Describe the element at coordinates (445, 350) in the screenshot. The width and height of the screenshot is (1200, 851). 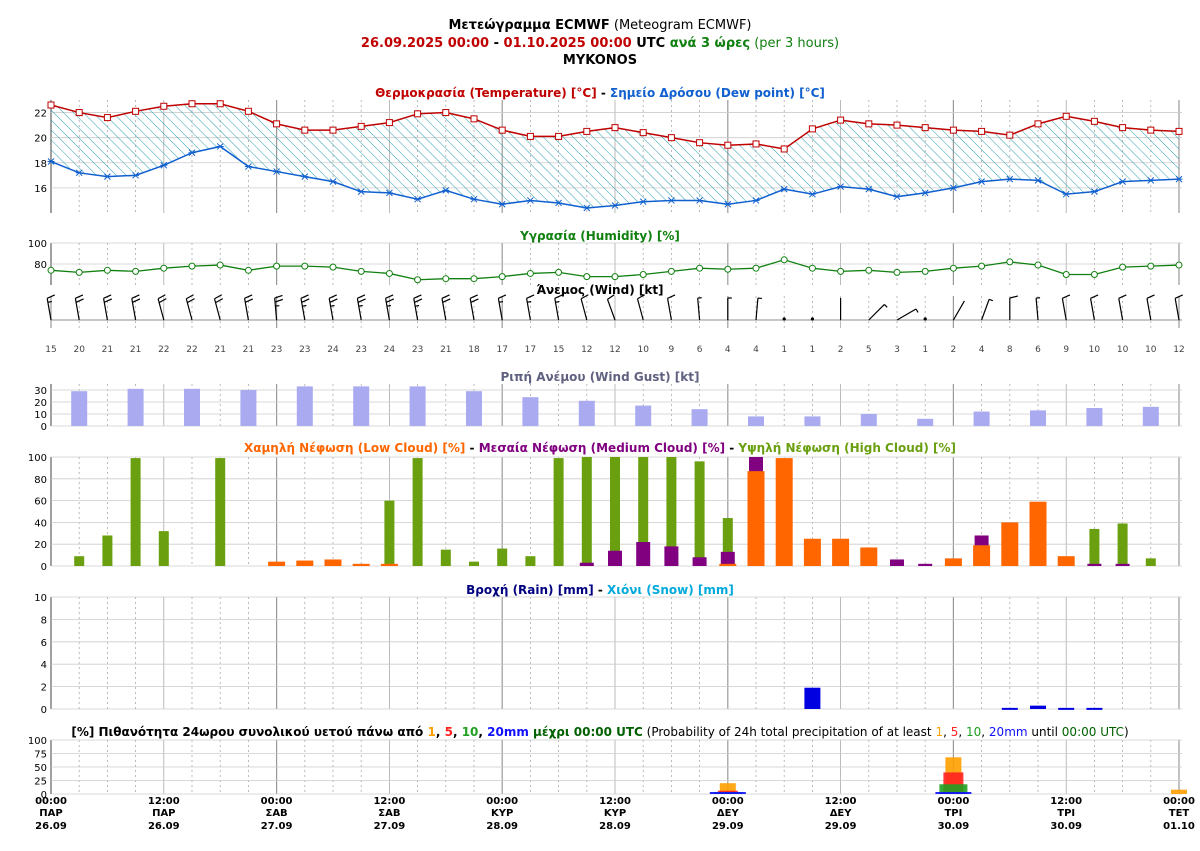
I see `wind-speed-label: 21` at that location.